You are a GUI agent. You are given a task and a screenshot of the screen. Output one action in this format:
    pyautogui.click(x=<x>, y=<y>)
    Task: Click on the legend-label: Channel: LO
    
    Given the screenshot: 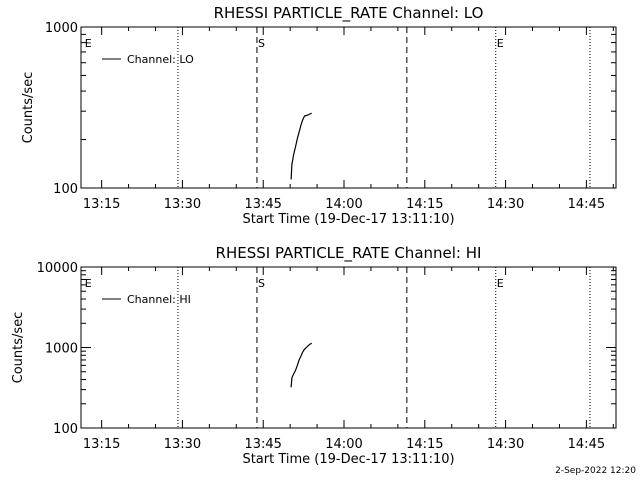 What is the action you would take?
    pyautogui.click(x=160, y=59)
    